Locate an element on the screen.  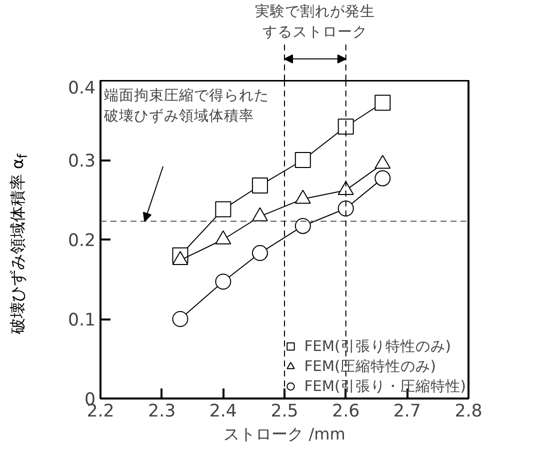
legend-label: FEM(引張り・圧縮特性) is located at coordinates (385, 386).